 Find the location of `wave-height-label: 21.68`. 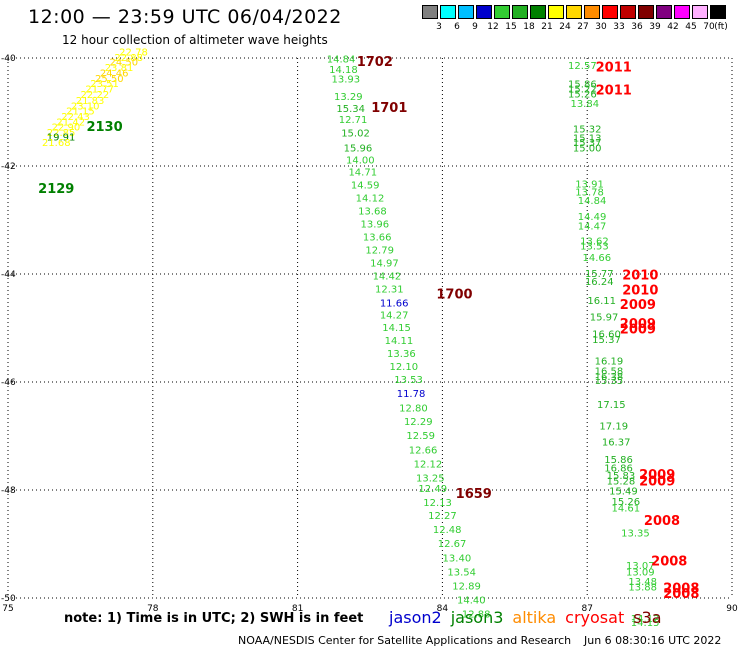

wave-height-label: 21.68 is located at coordinates (56, 143).